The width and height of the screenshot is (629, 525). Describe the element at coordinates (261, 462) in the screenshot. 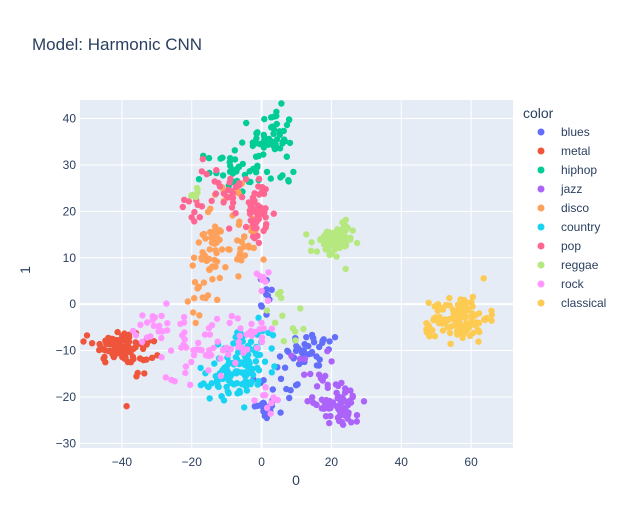

I see `x-tick-label: 0` at that location.